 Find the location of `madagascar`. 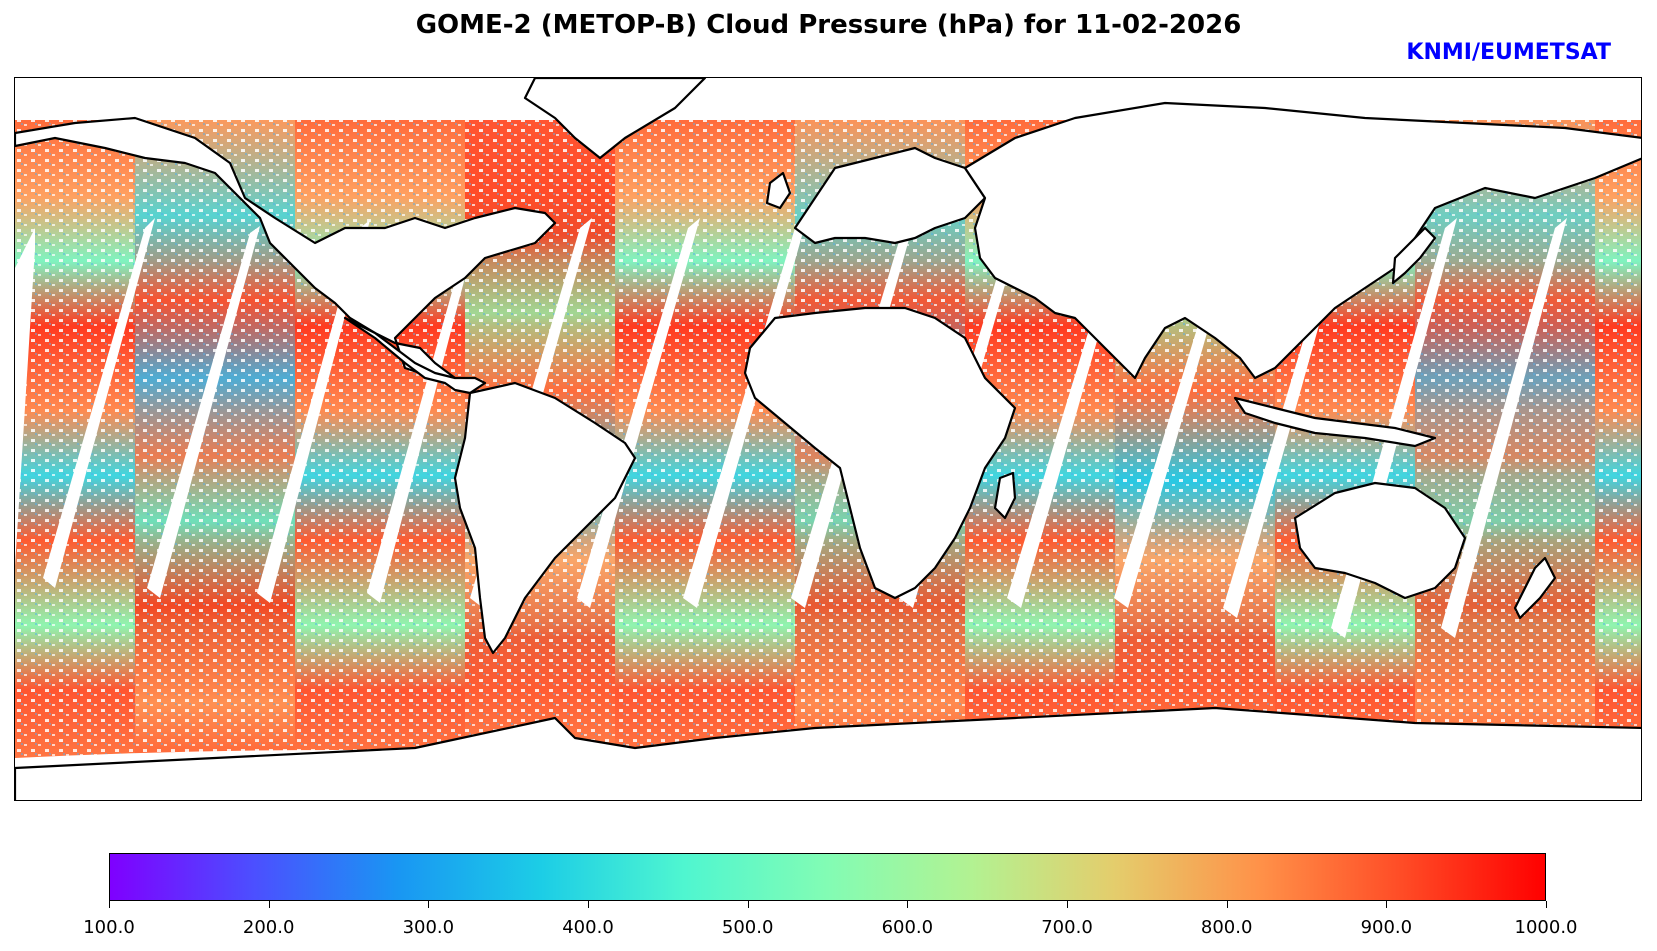

madagascar is located at coordinates (1005, 495).